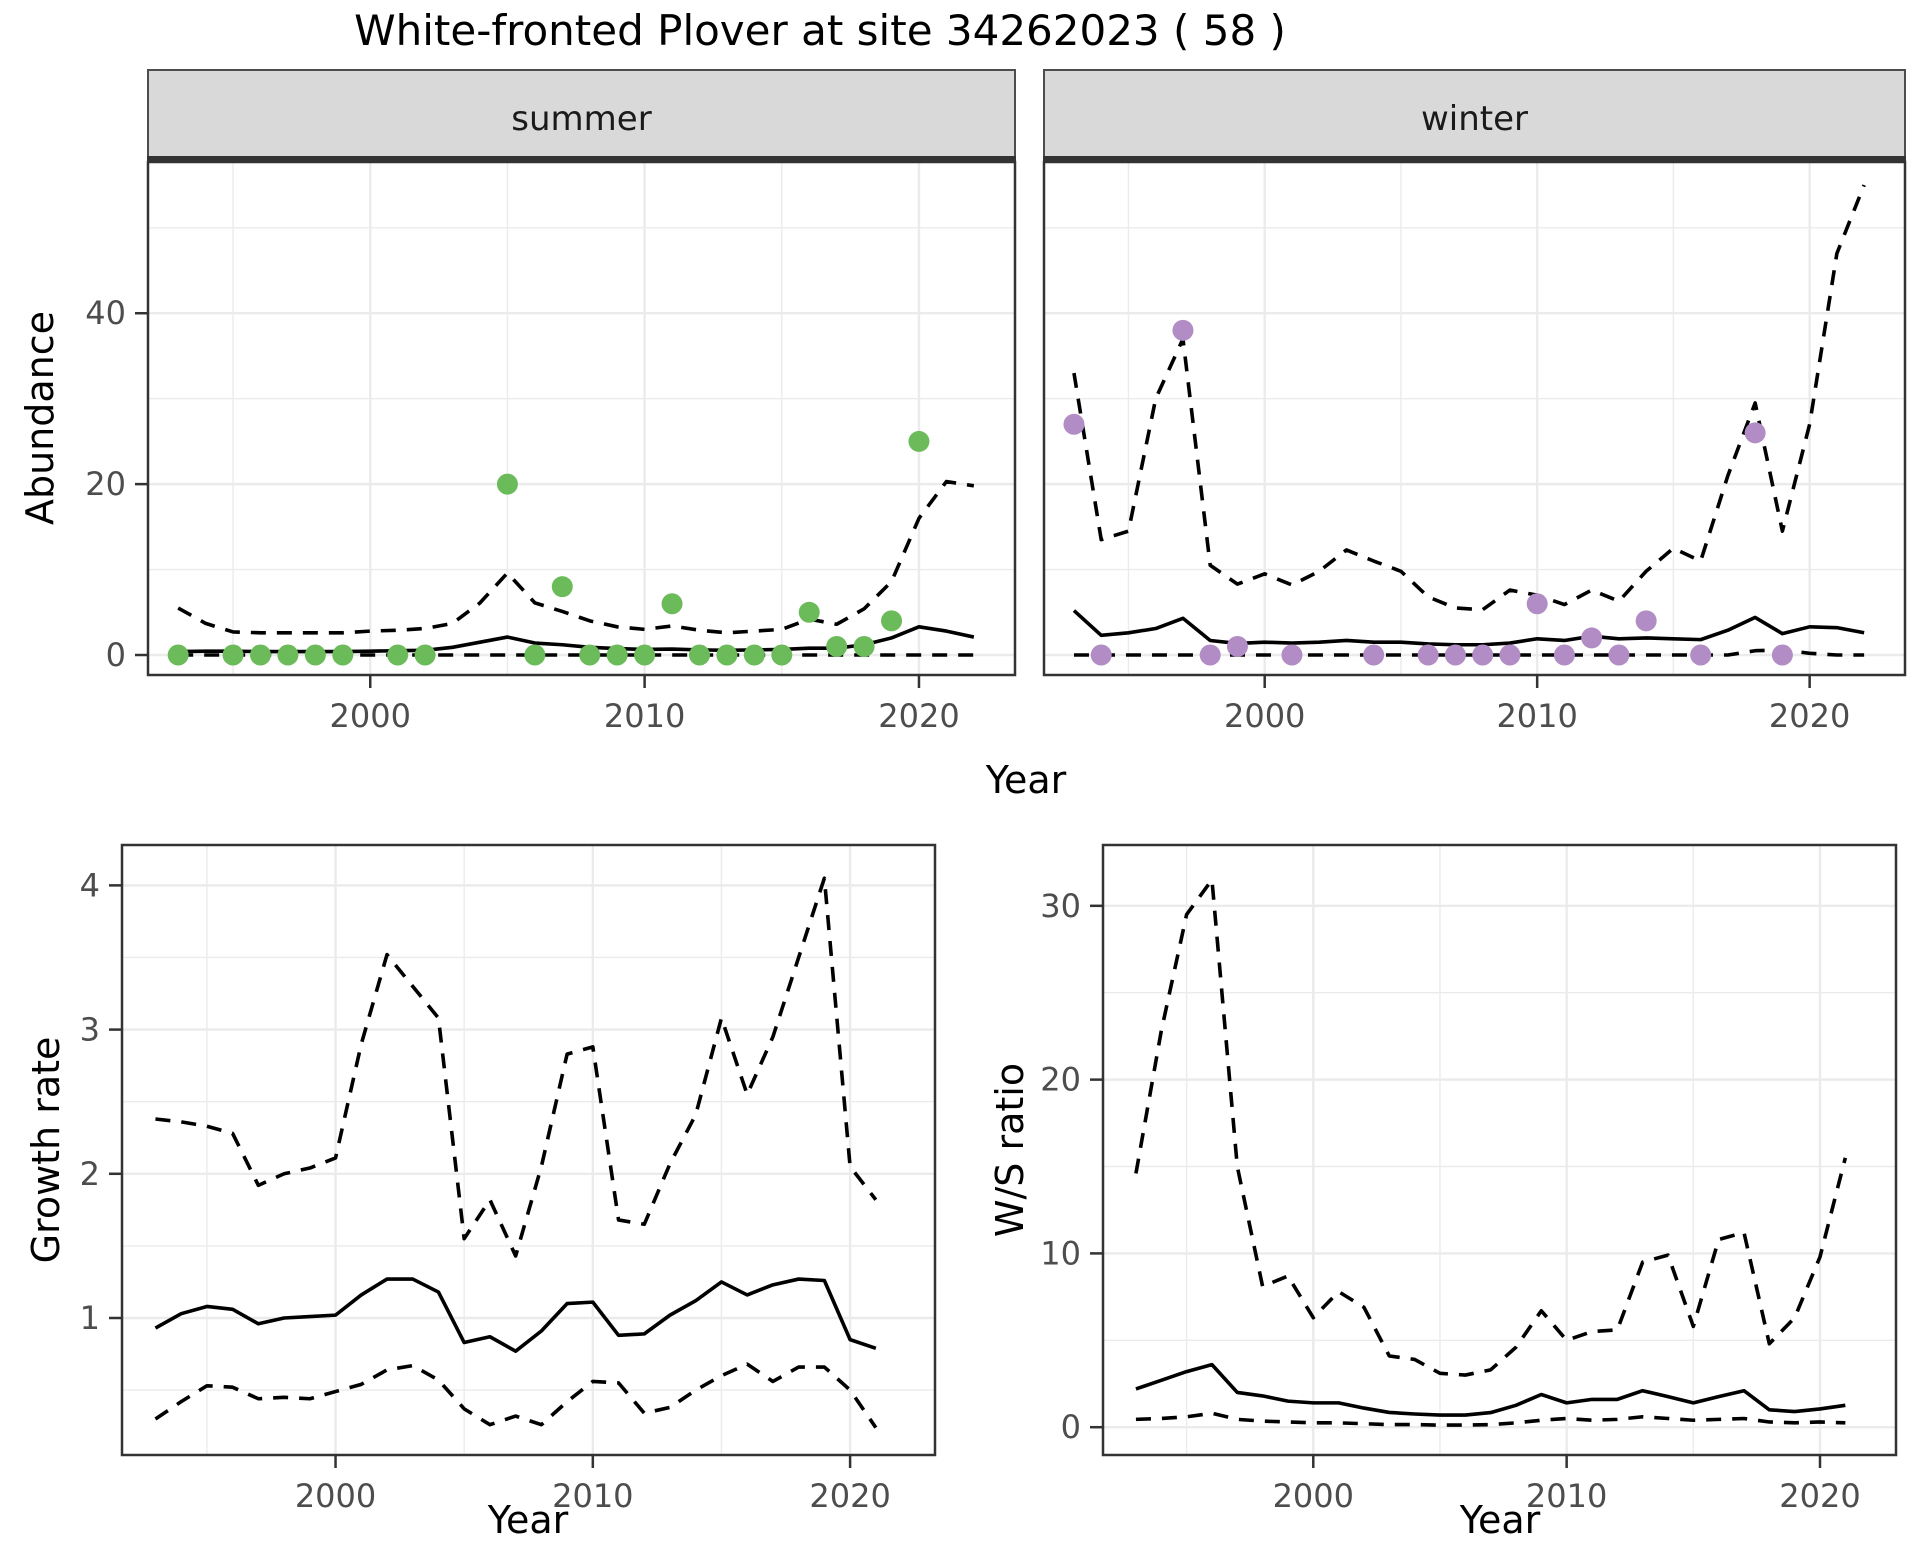 This screenshot has height=1560, width=1920. Describe the element at coordinates (90, 1318) in the screenshot. I see `y-tick-label: 1` at that location.